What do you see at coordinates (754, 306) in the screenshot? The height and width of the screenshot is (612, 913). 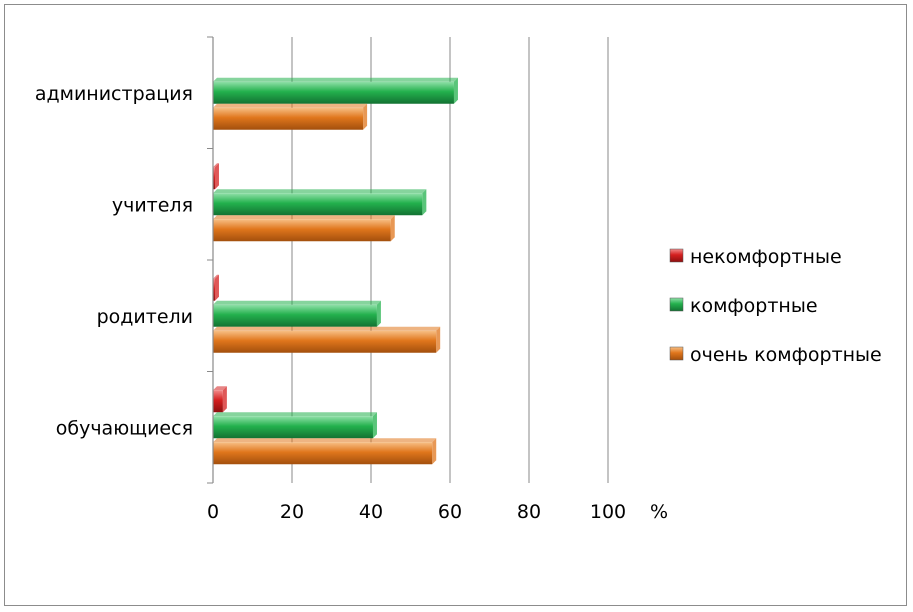 I see `legend-label: комфортные` at bounding box center [754, 306].